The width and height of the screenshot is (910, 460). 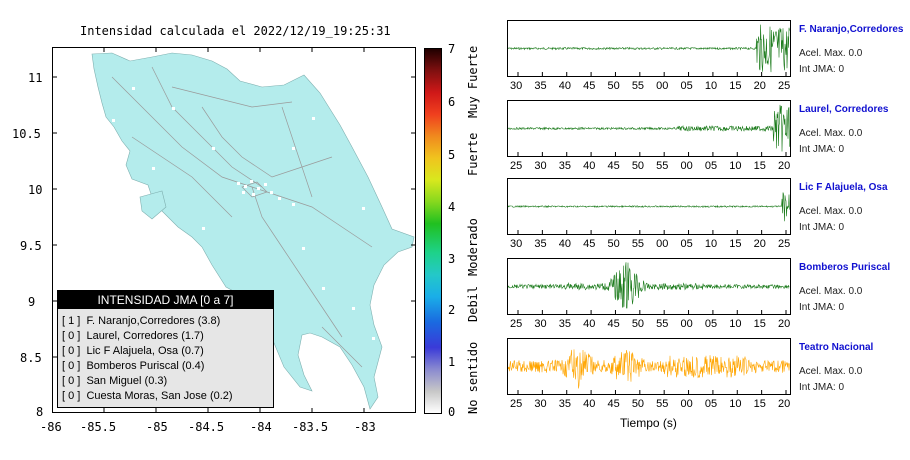 What do you see at coordinates (452, 310) in the screenshot?
I see `colorbar-tick: 2` at bounding box center [452, 310].